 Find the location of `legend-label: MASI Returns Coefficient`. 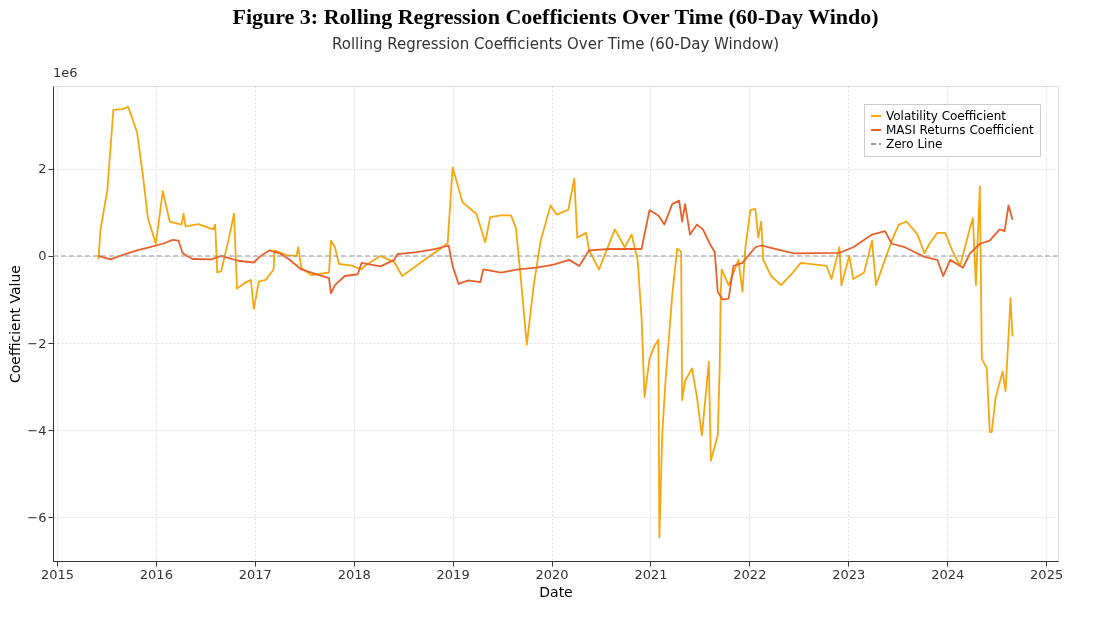

legend-label: MASI Returns Coefficient is located at coordinates (960, 130).